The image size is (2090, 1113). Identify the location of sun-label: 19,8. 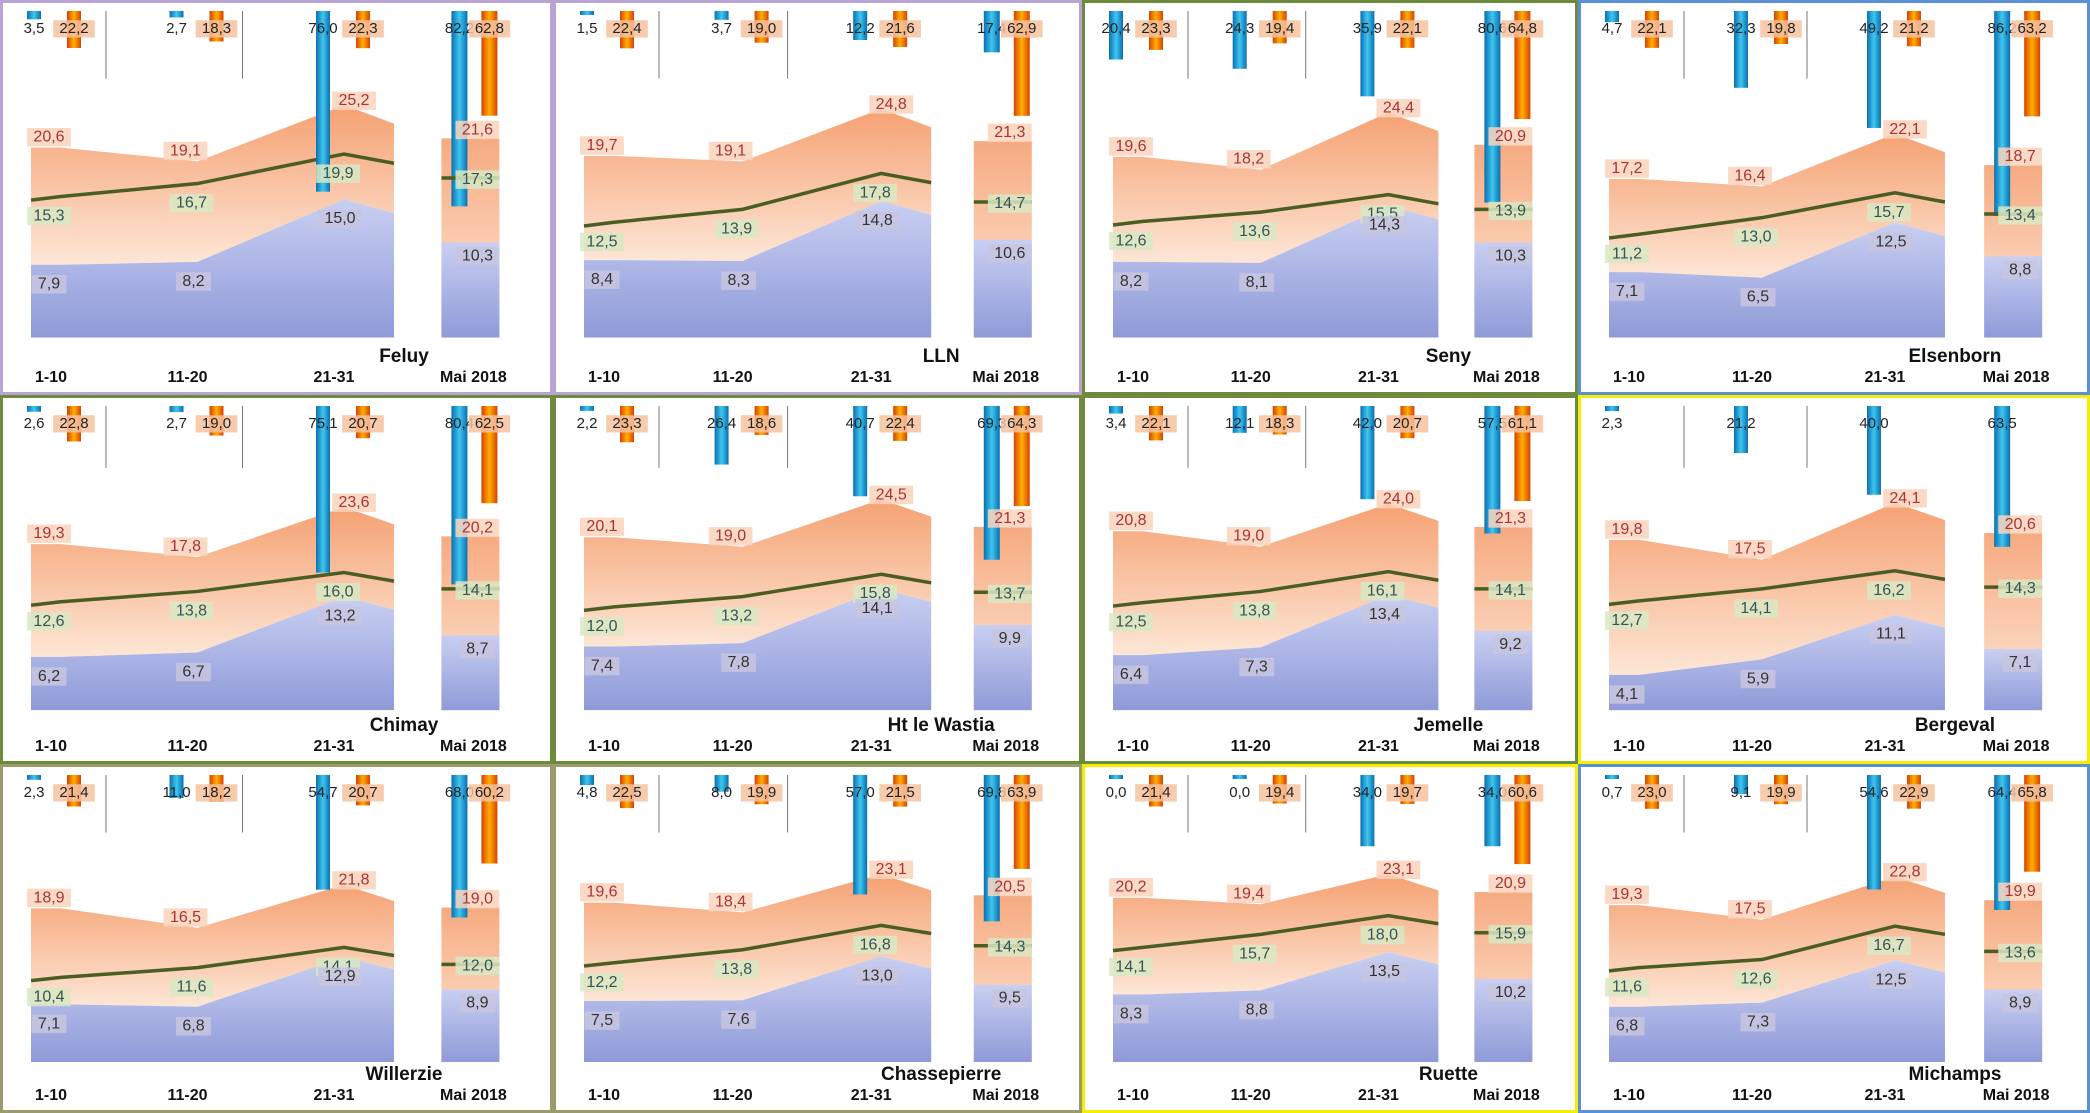
(1780, 28).